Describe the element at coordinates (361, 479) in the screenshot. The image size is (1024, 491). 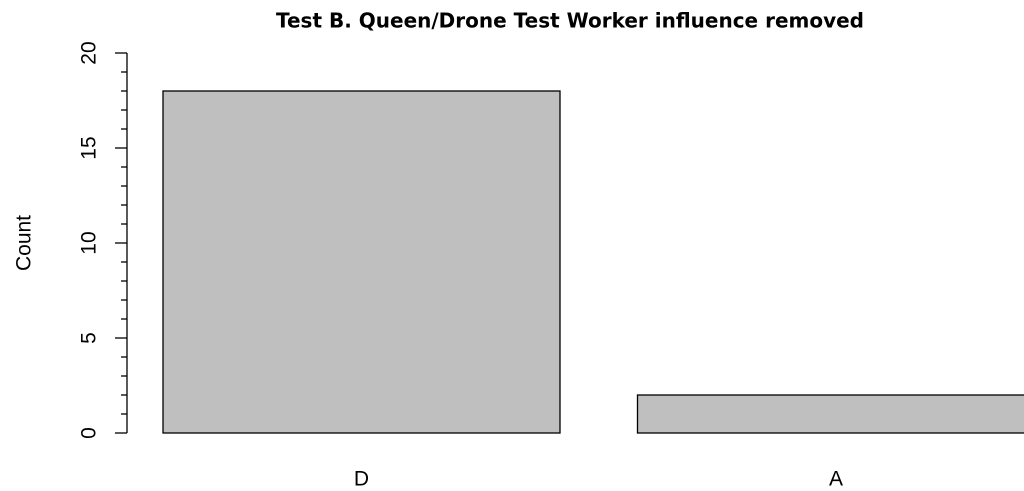
I see `x-tick-label: D` at that location.